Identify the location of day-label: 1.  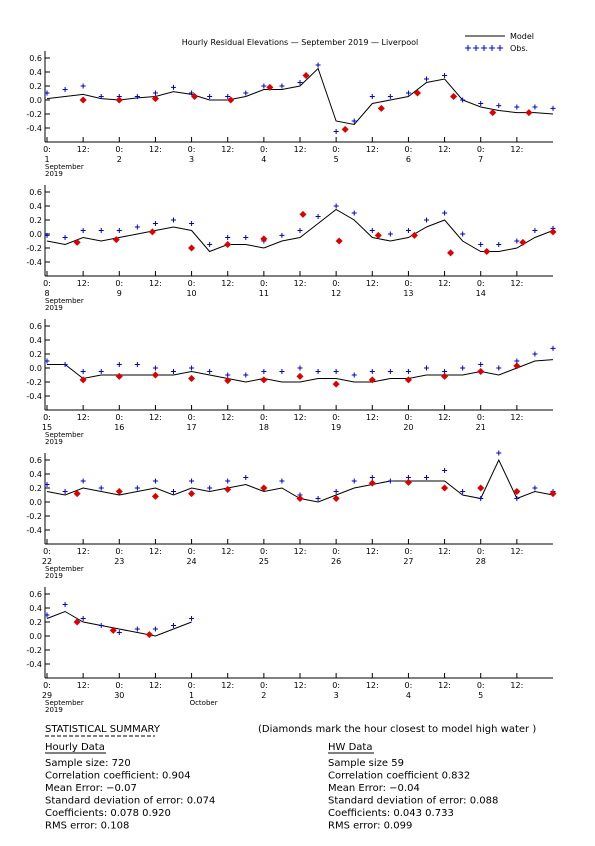
(191, 695).